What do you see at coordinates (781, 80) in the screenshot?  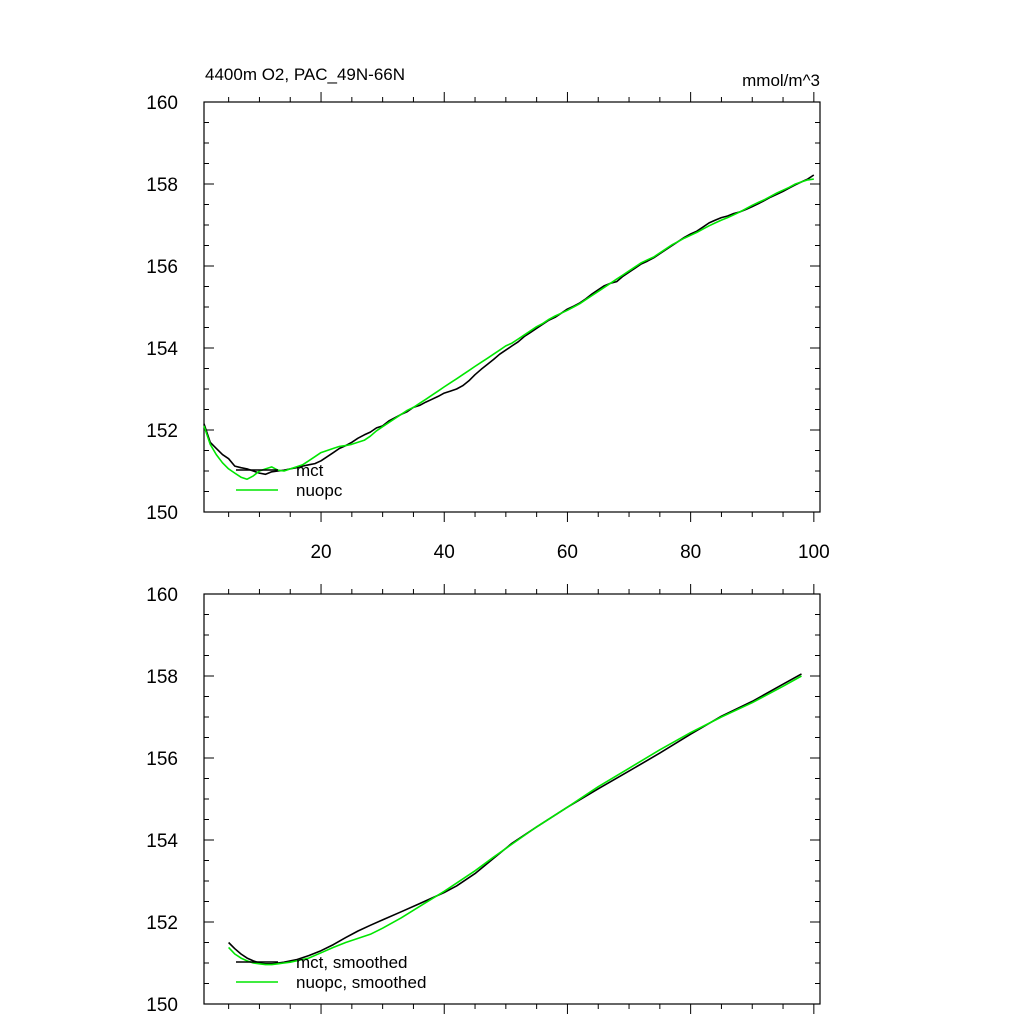 I see `units-label: mmol/m^3` at bounding box center [781, 80].